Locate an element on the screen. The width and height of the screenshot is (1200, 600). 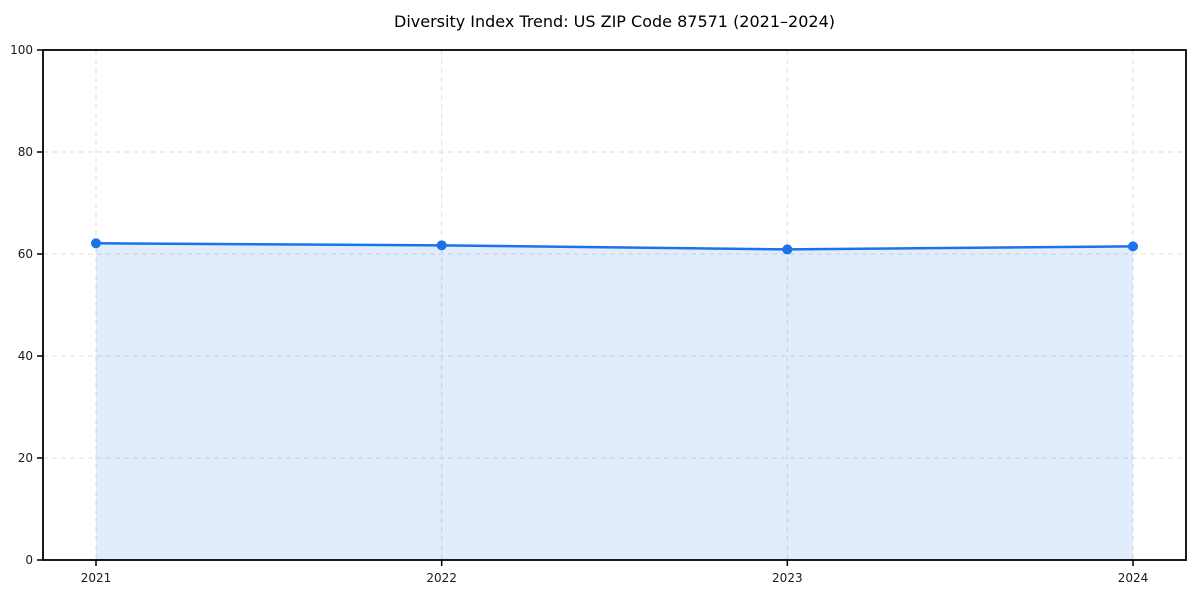
trend-line is located at coordinates (614, 246).